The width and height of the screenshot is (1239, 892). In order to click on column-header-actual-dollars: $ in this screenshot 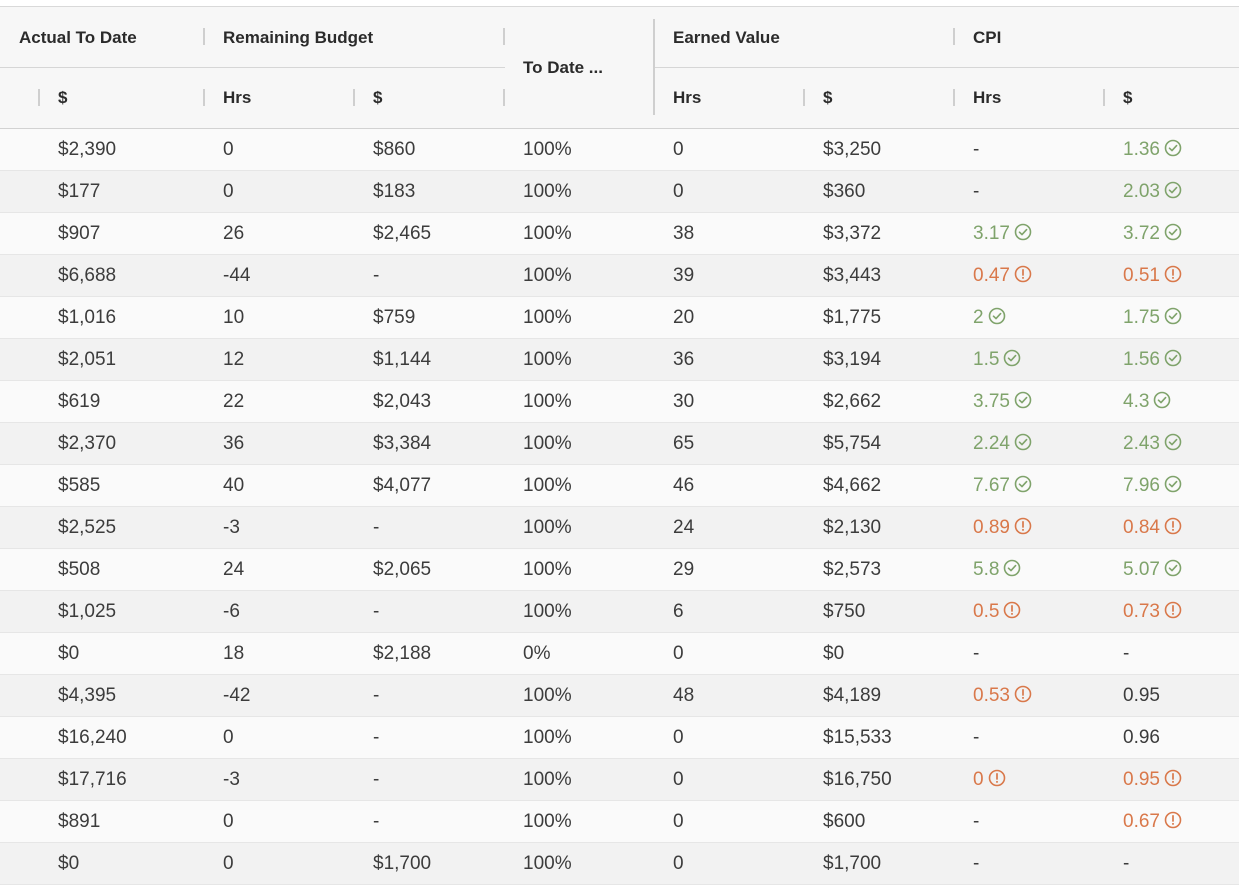, I will do `click(63, 97)`.